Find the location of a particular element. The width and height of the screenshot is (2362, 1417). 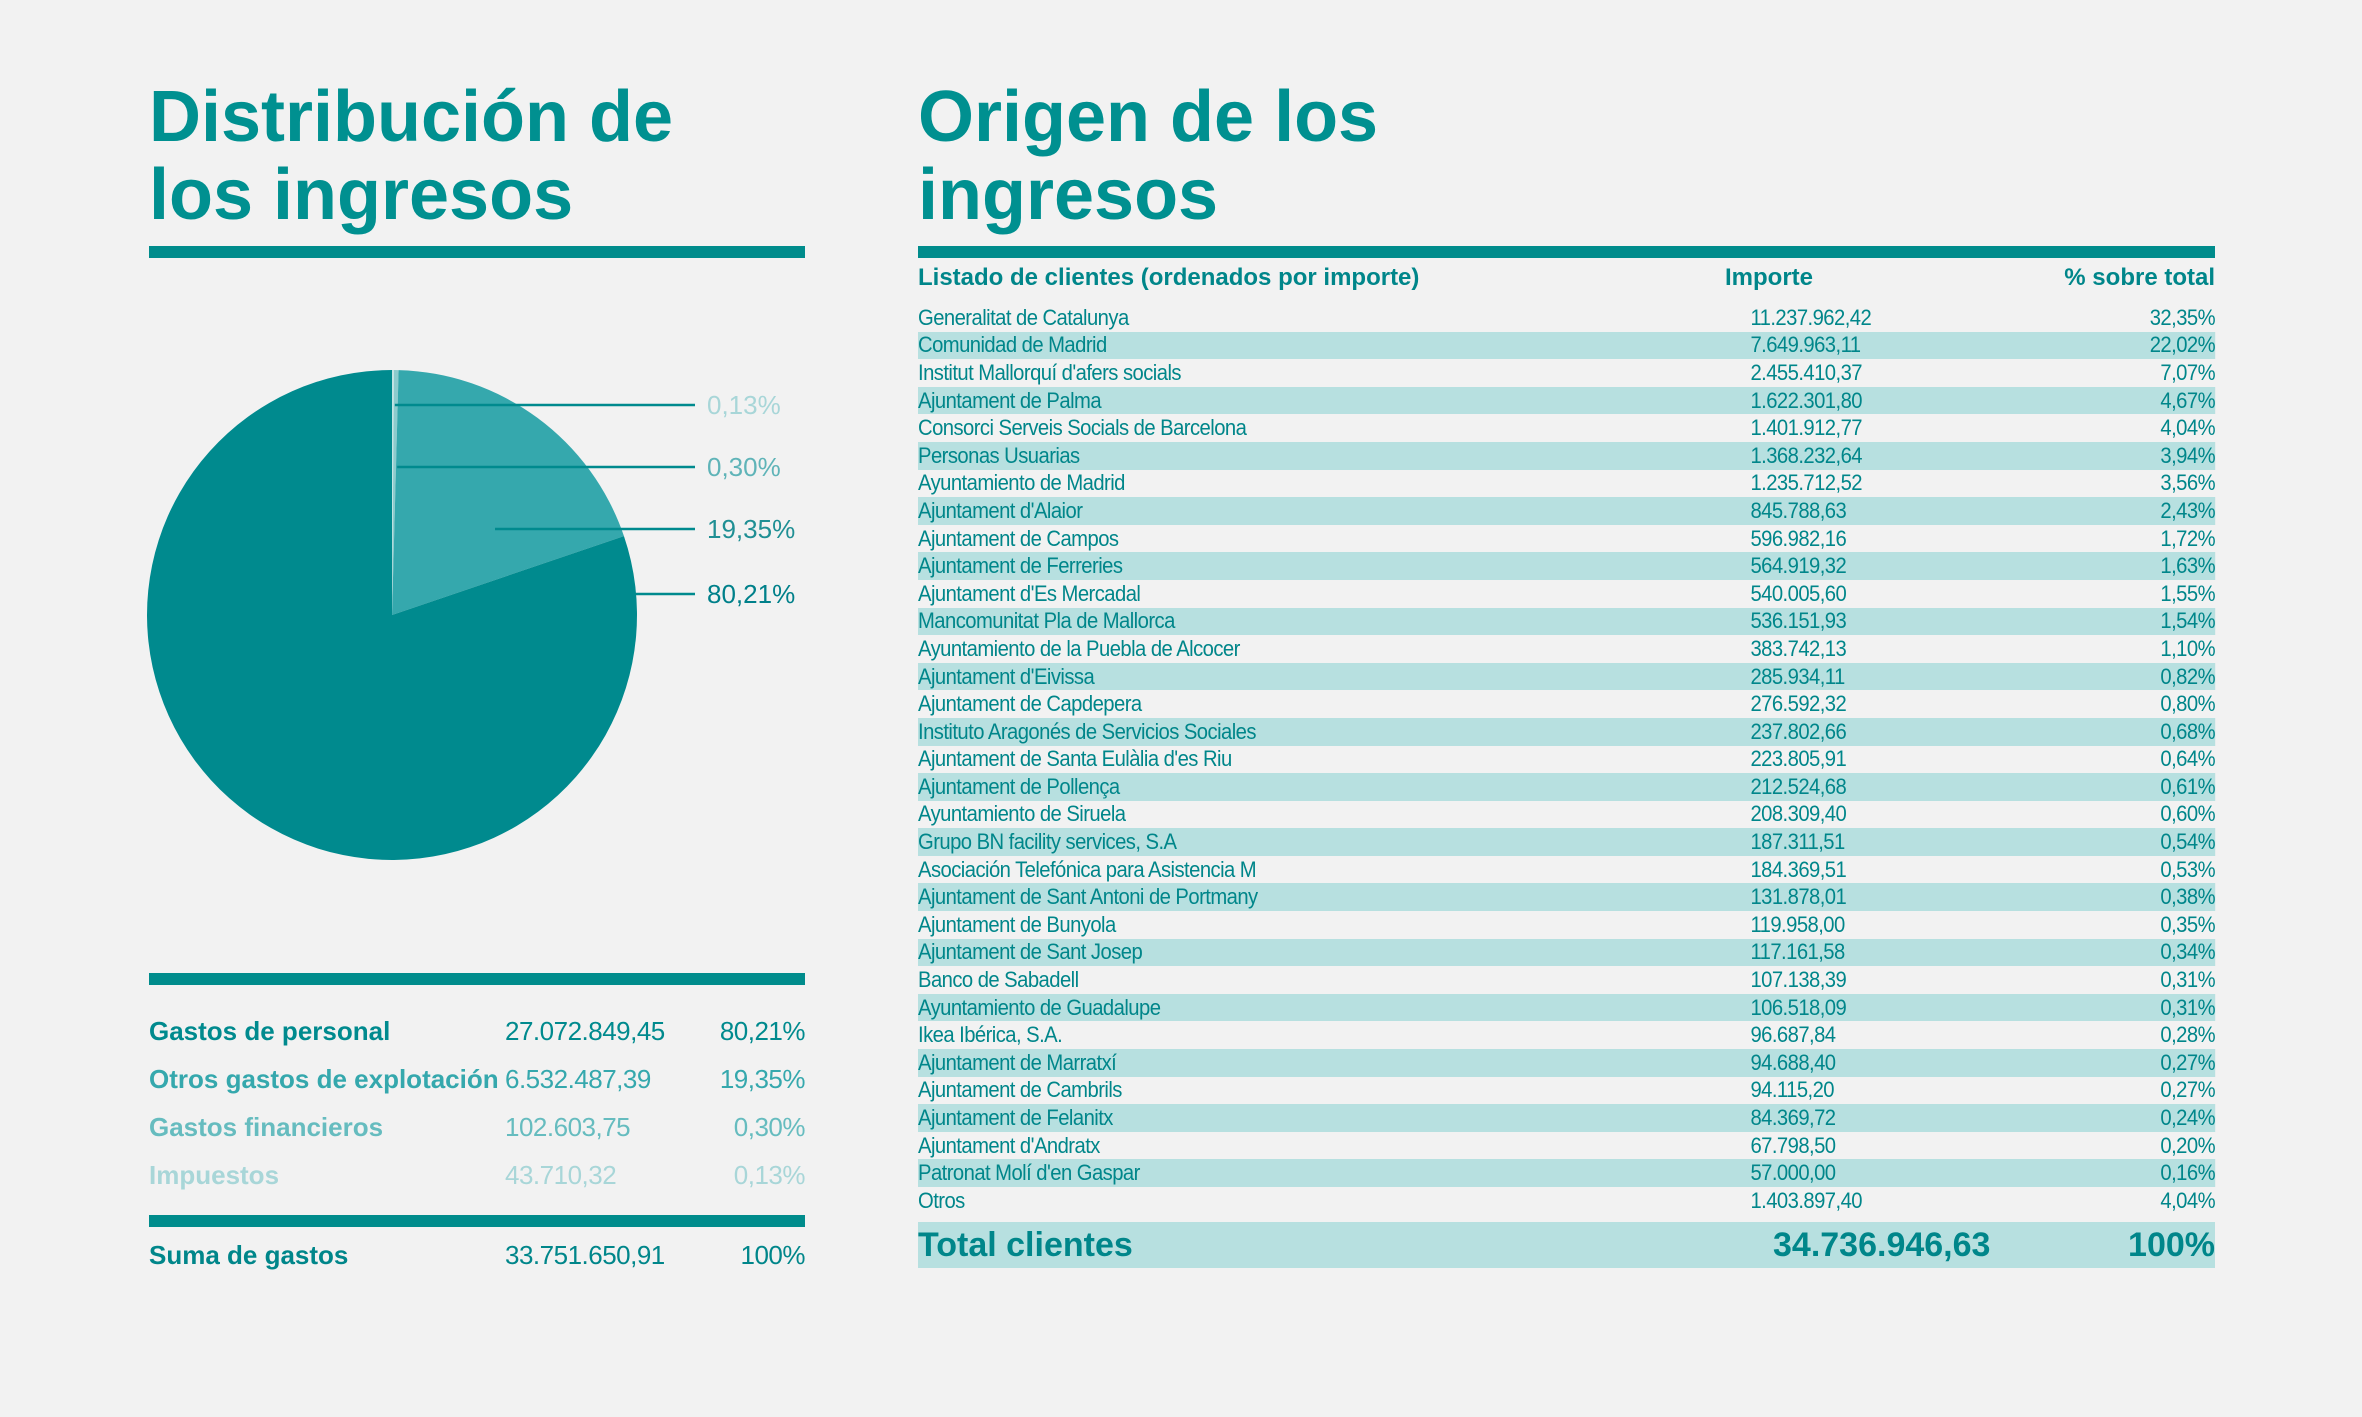

left-title-line-2: los ingresos is located at coordinates (361, 195).